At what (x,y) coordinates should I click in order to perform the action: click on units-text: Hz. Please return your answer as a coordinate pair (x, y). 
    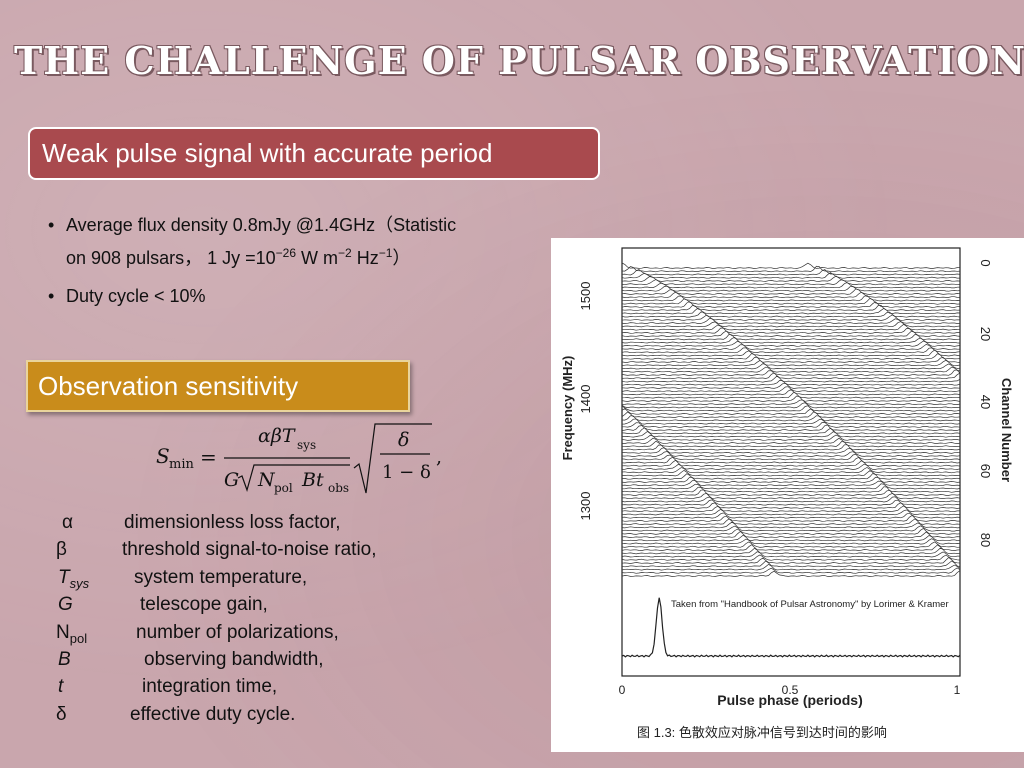
    Looking at the image, I should click on (365, 258).